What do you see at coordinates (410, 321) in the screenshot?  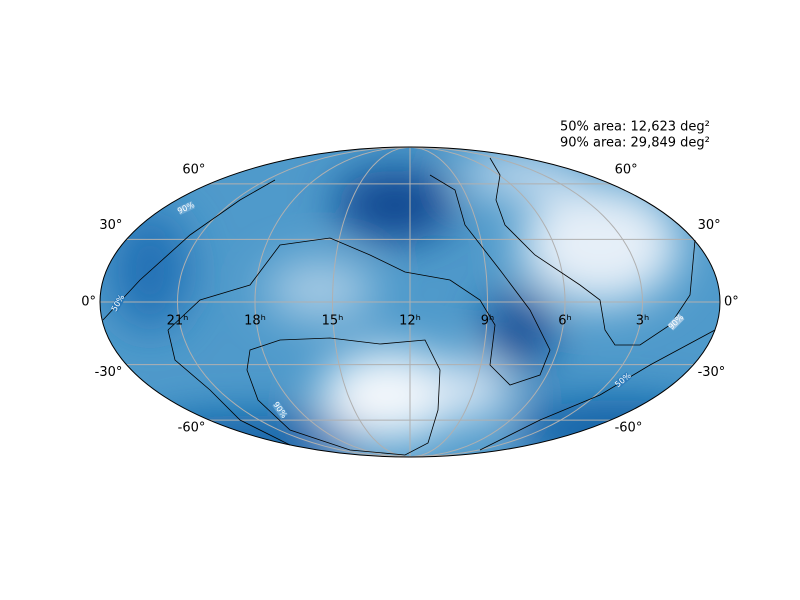 I see `ra-tick-label: 12ʰ` at bounding box center [410, 321].